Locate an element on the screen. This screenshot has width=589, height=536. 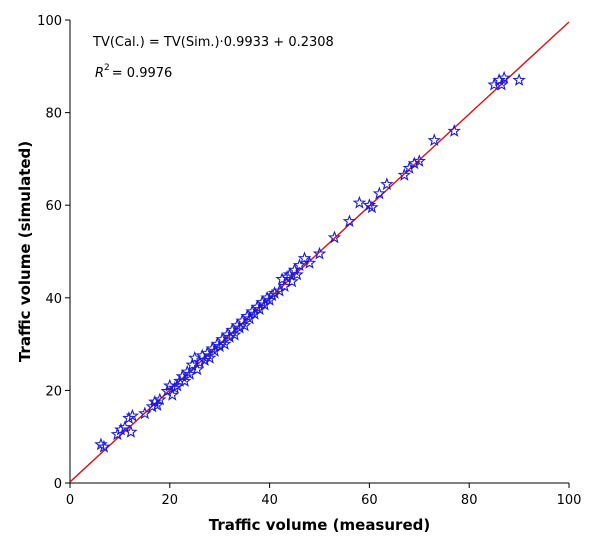
x-tick-label: 80 is located at coordinates (469, 500).